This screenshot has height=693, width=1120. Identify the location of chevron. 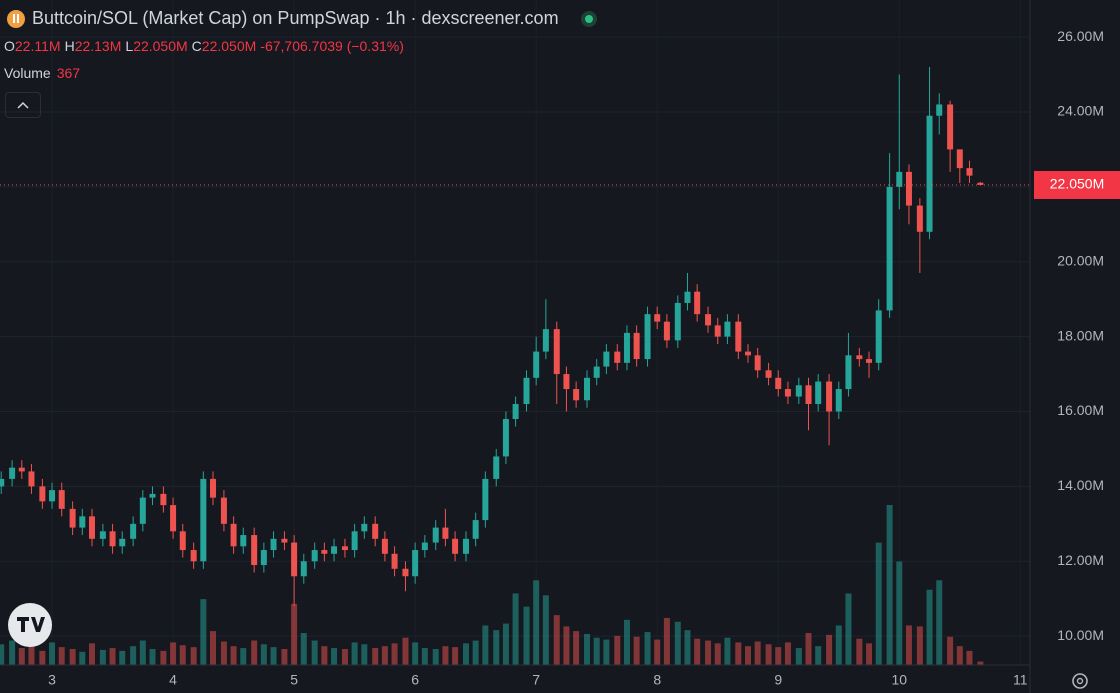
(23, 105).